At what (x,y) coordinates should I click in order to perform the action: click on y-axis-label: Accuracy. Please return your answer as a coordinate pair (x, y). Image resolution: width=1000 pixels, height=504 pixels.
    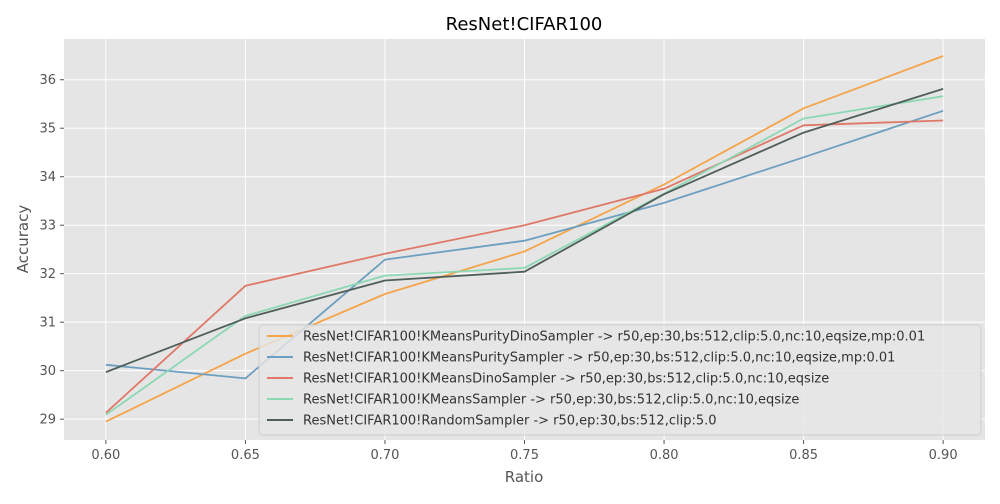
    Looking at the image, I should click on (23, 239).